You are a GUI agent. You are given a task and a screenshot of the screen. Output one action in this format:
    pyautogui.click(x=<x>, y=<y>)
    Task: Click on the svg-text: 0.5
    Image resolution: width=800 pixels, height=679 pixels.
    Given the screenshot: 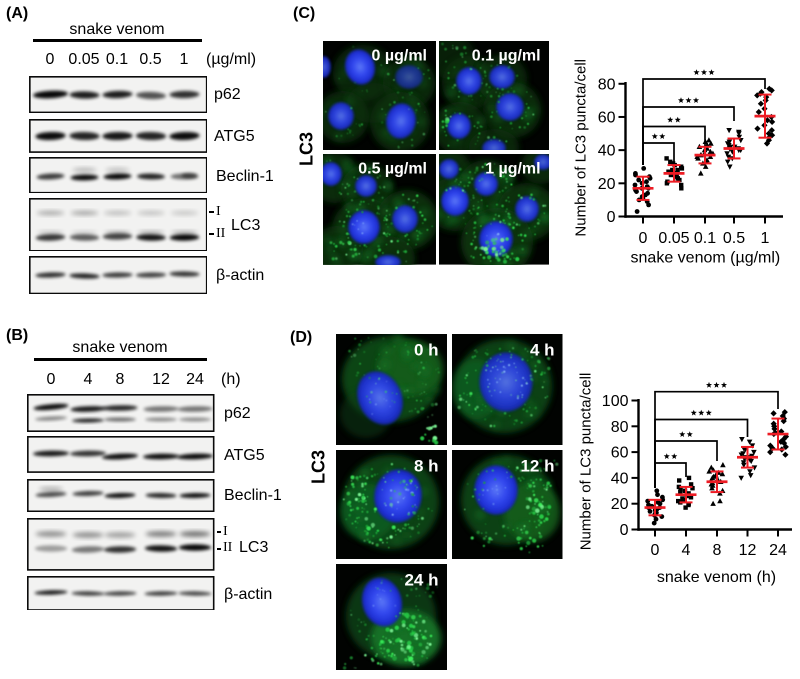 What is the action you would take?
    pyautogui.click(x=734, y=238)
    